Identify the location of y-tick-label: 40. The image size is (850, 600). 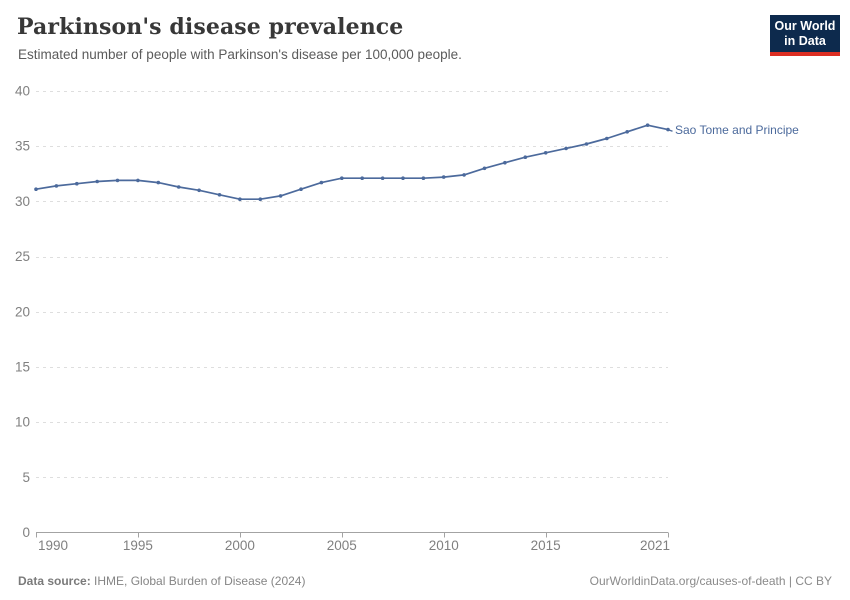
(22, 91).